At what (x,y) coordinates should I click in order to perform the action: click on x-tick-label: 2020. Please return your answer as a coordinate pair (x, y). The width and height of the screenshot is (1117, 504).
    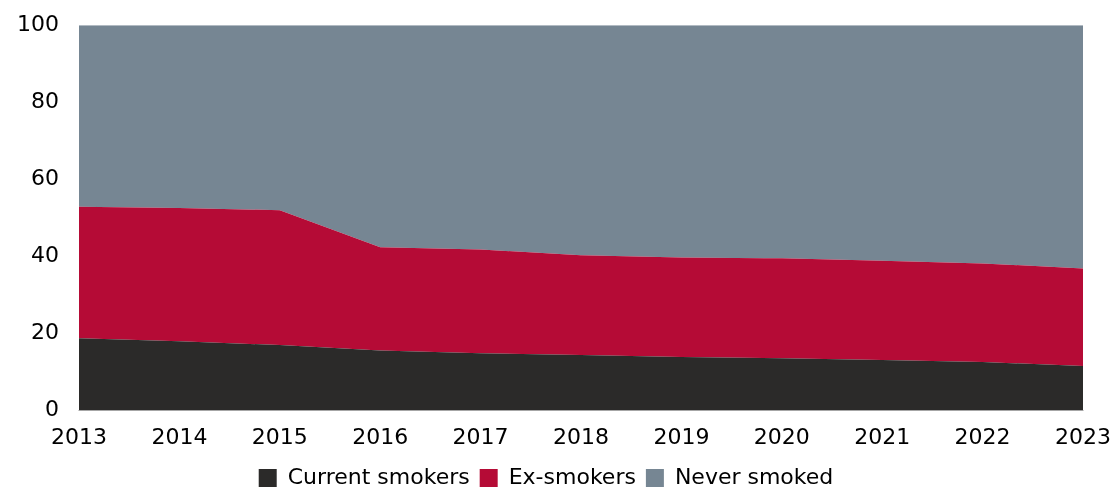
    Looking at the image, I should click on (781, 436).